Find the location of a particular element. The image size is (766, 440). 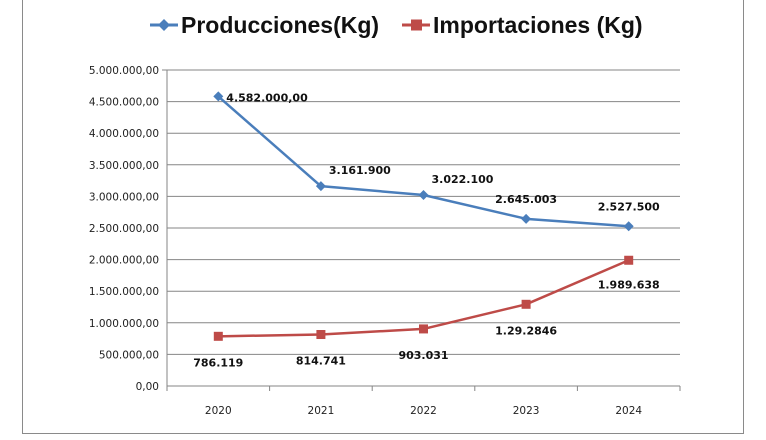

y-tick-label: 1.000.000,00 is located at coordinates (124, 324).